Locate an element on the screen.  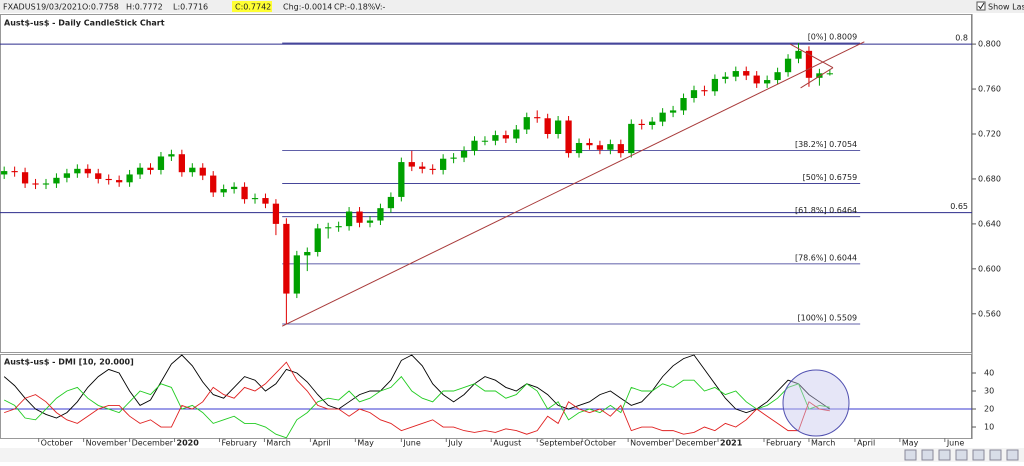
fib-label: [61.8%] 0.6464 is located at coordinates (826, 210).